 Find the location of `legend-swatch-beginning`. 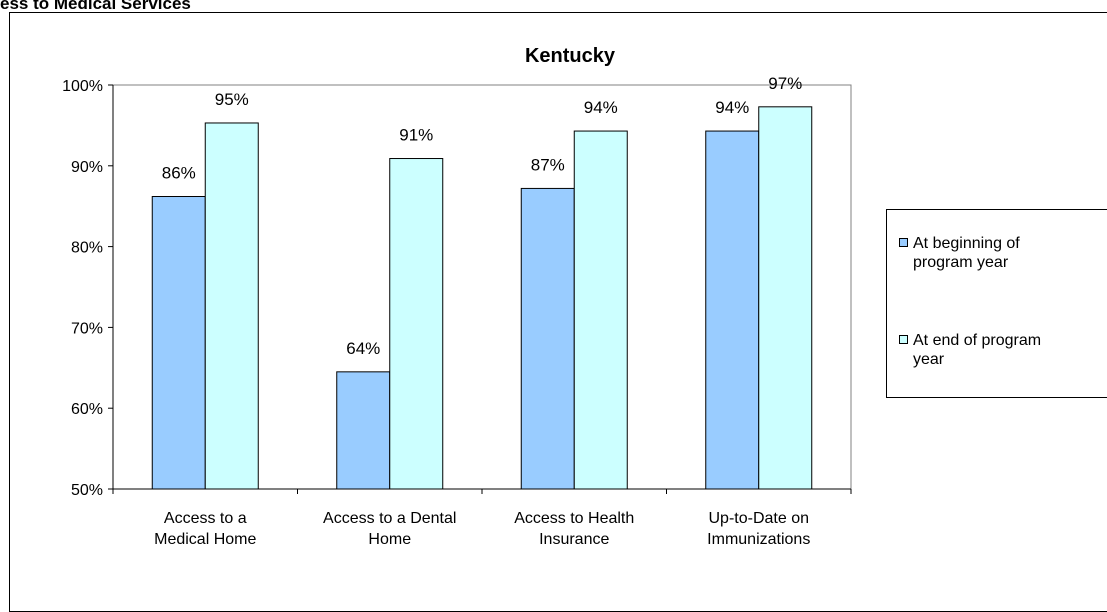

legend-swatch-beginning is located at coordinates (903, 242).